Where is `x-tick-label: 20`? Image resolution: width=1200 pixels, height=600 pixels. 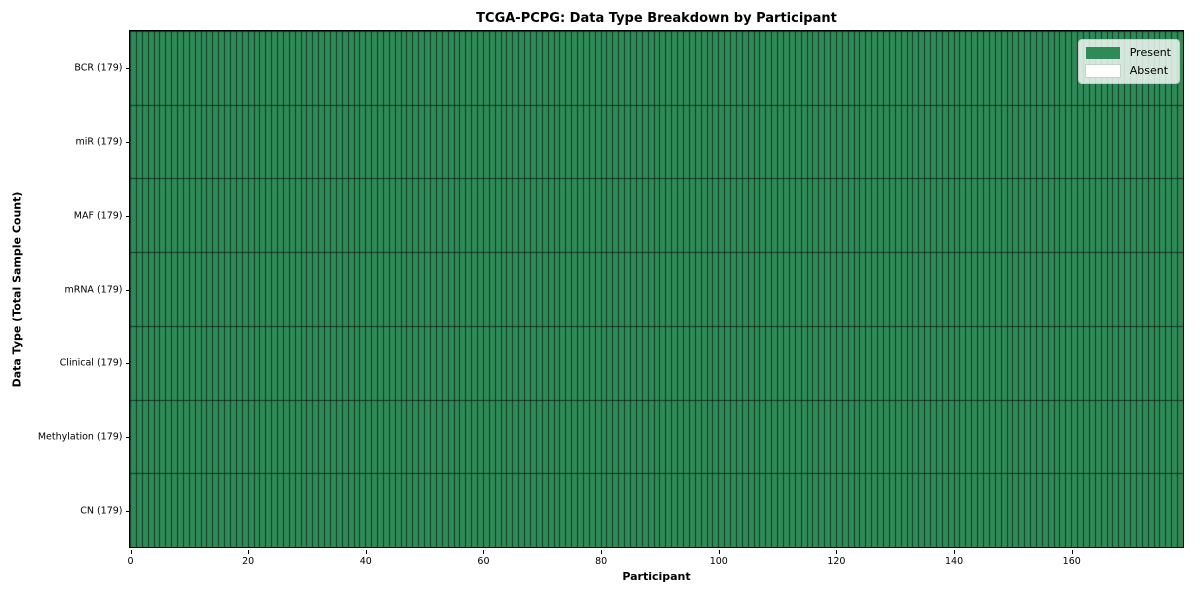
x-tick-label: 20 is located at coordinates (248, 561).